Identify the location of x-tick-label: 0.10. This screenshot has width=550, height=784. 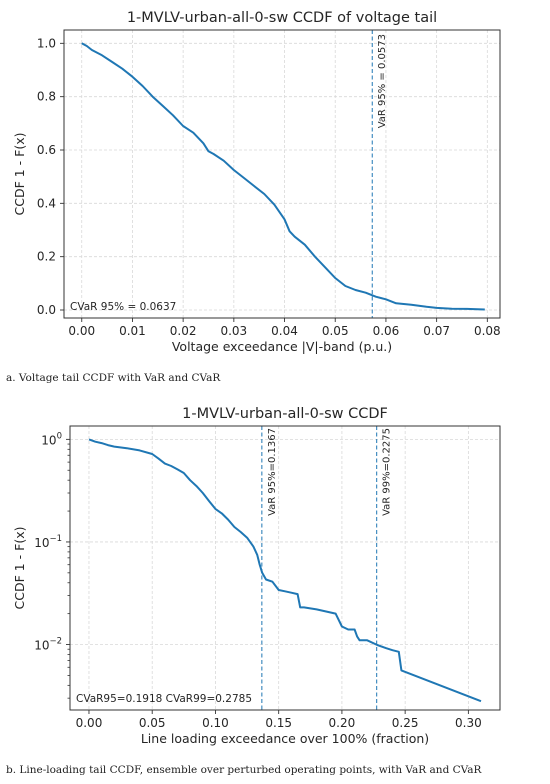
(215, 723).